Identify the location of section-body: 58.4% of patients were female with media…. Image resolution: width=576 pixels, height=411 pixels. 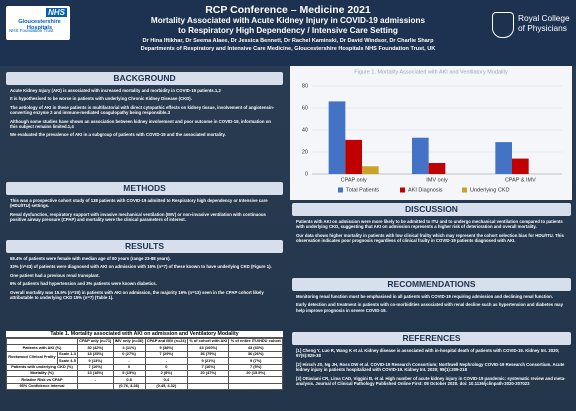
(144, 278).